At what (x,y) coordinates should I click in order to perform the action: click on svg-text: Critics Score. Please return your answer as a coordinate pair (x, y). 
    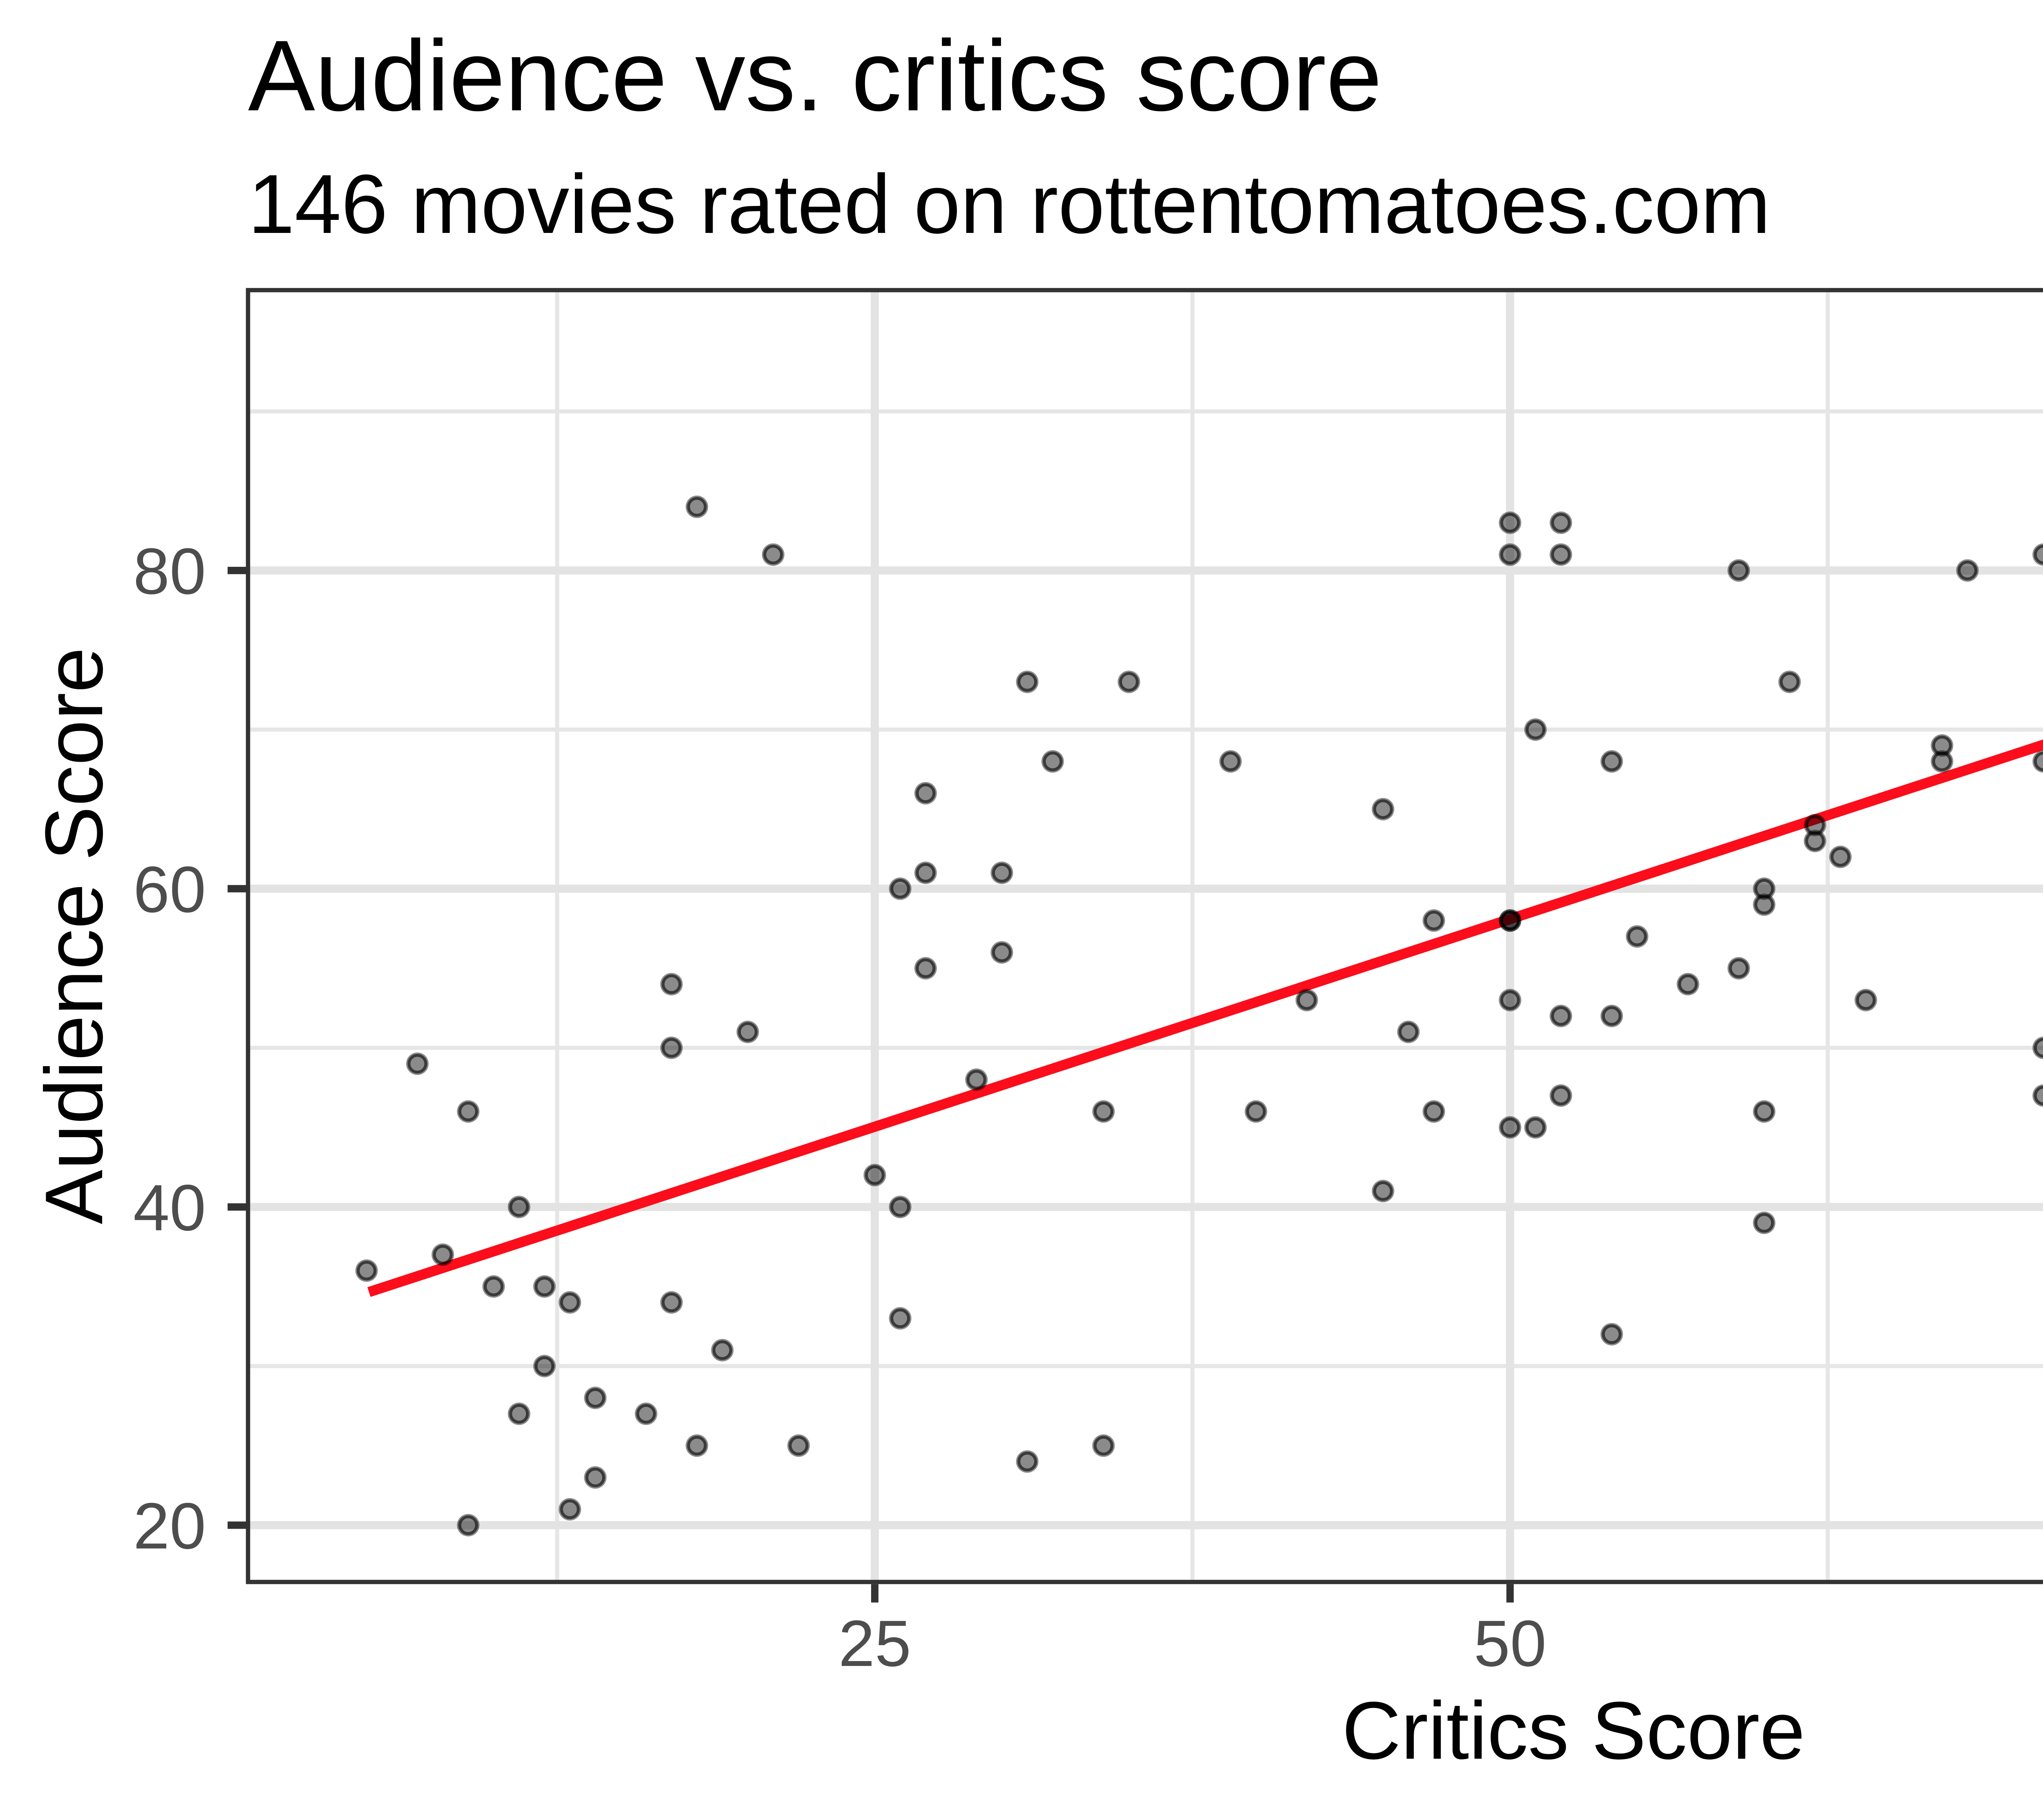
    Looking at the image, I should click on (1574, 1730).